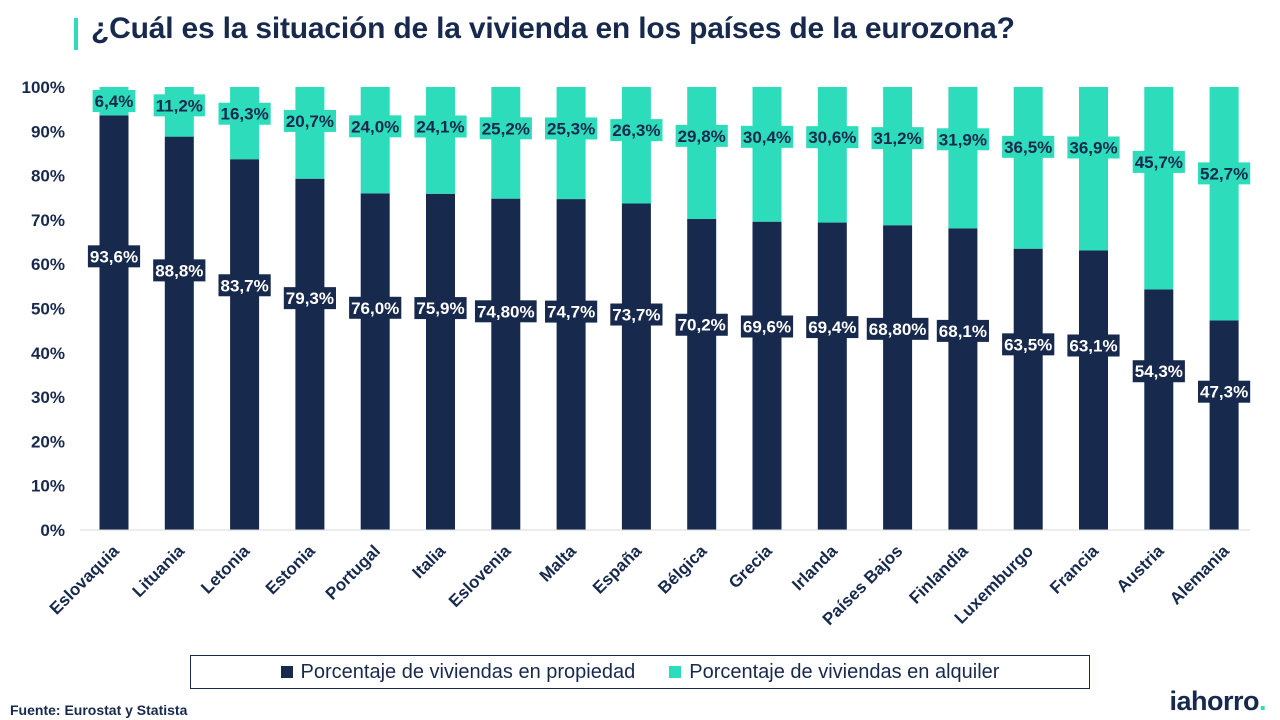 The height and width of the screenshot is (720, 1280). I want to click on data-label-own-group: 70,2%, so click(701, 324).